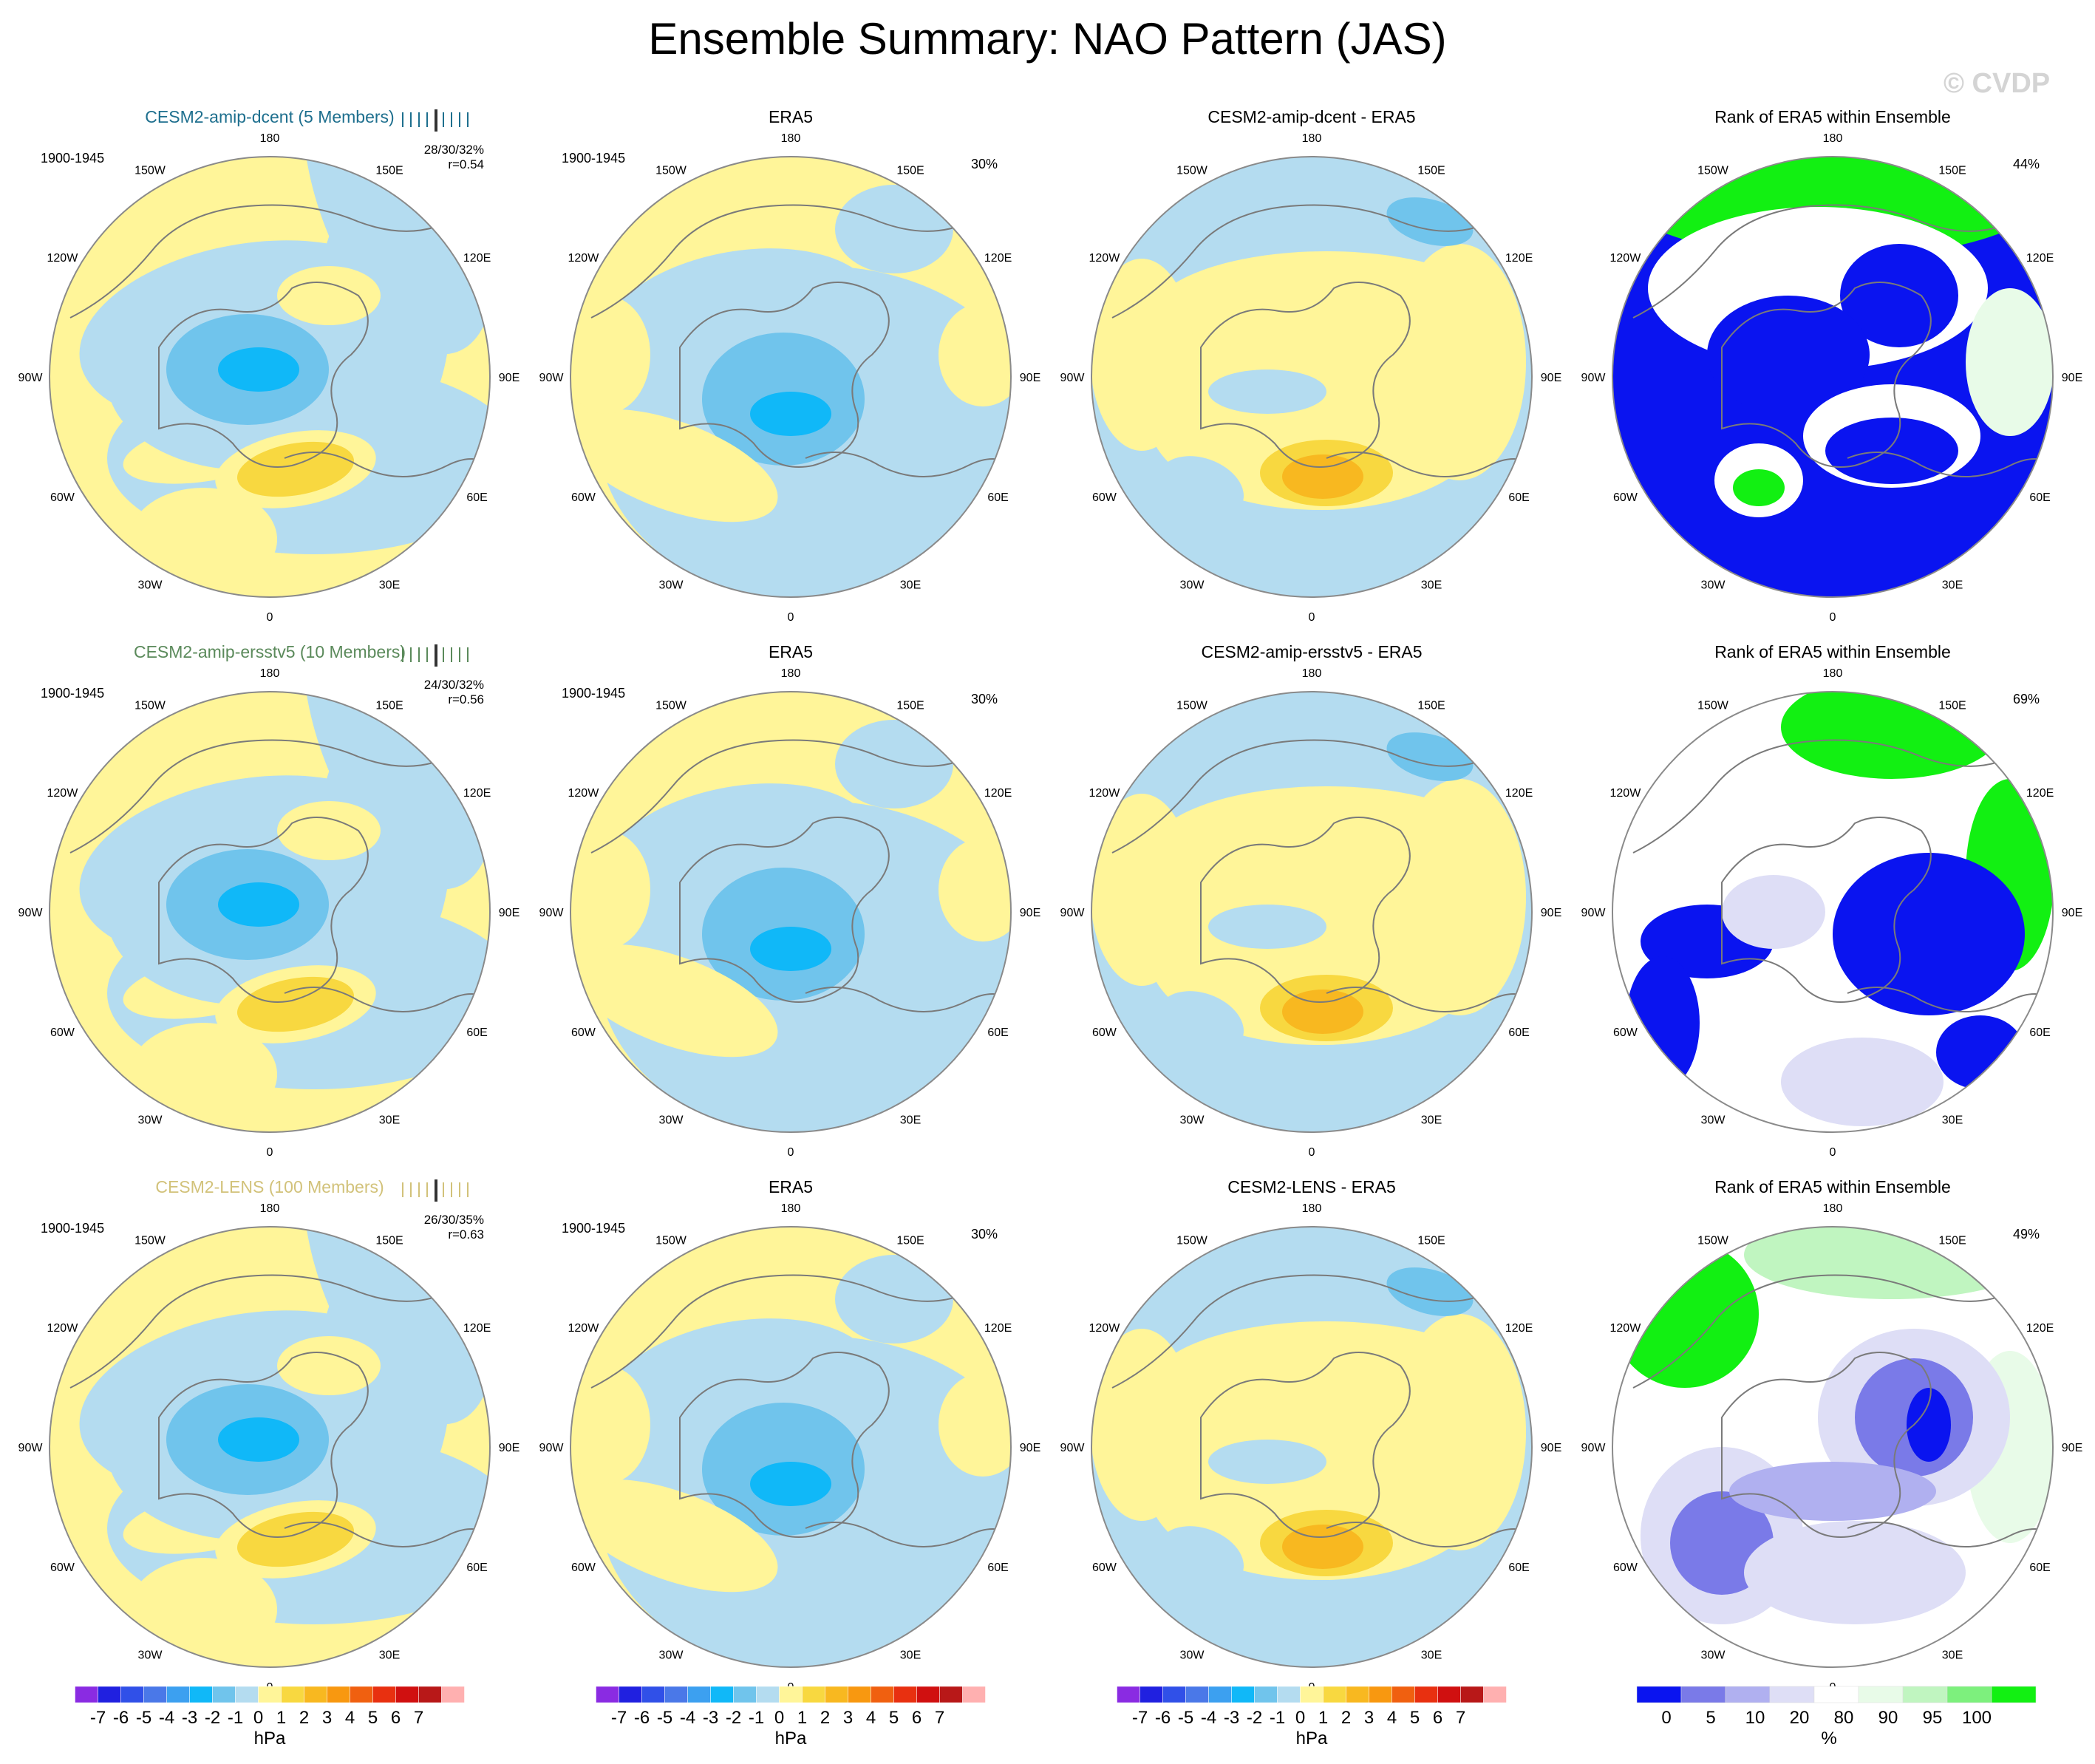  I want to click on colorbar-tick-label: 6, so click(917, 1718).